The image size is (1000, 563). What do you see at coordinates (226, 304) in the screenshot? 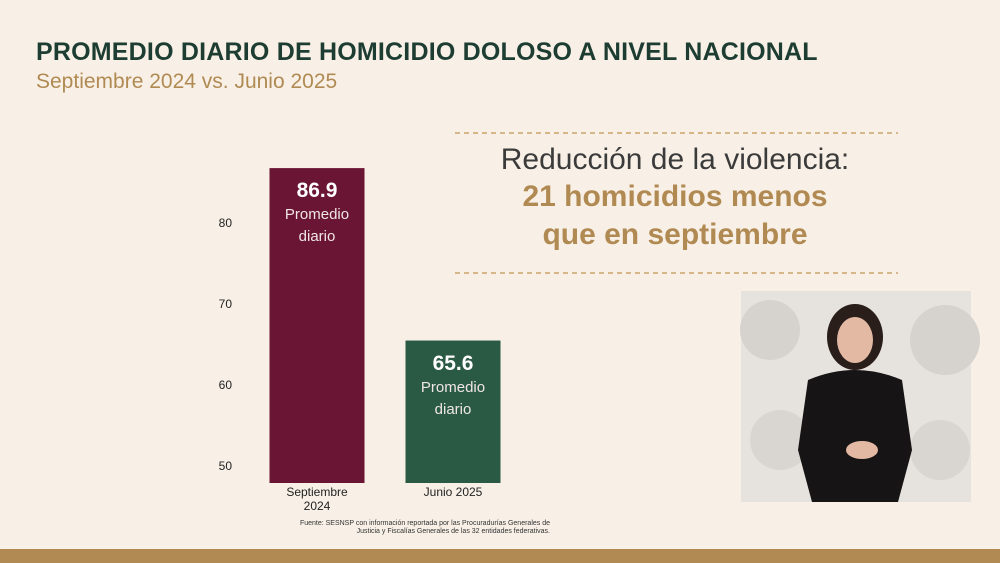
I see `y-tick-label: 70` at bounding box center [226, 304].